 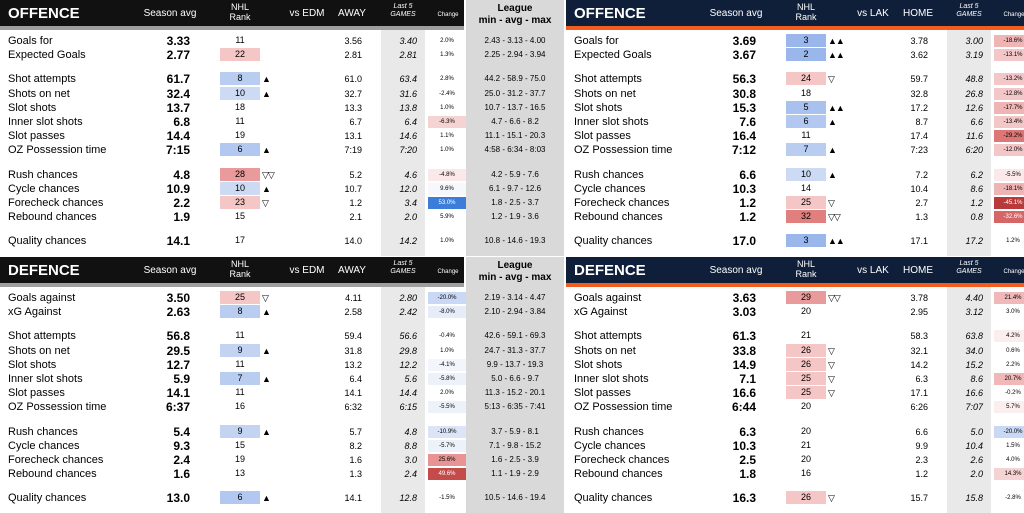 What do you see at coordinates (1009, 474) in the screenshot?
I see `change-badge: 14.3%` at bounding box center [1009, 474].